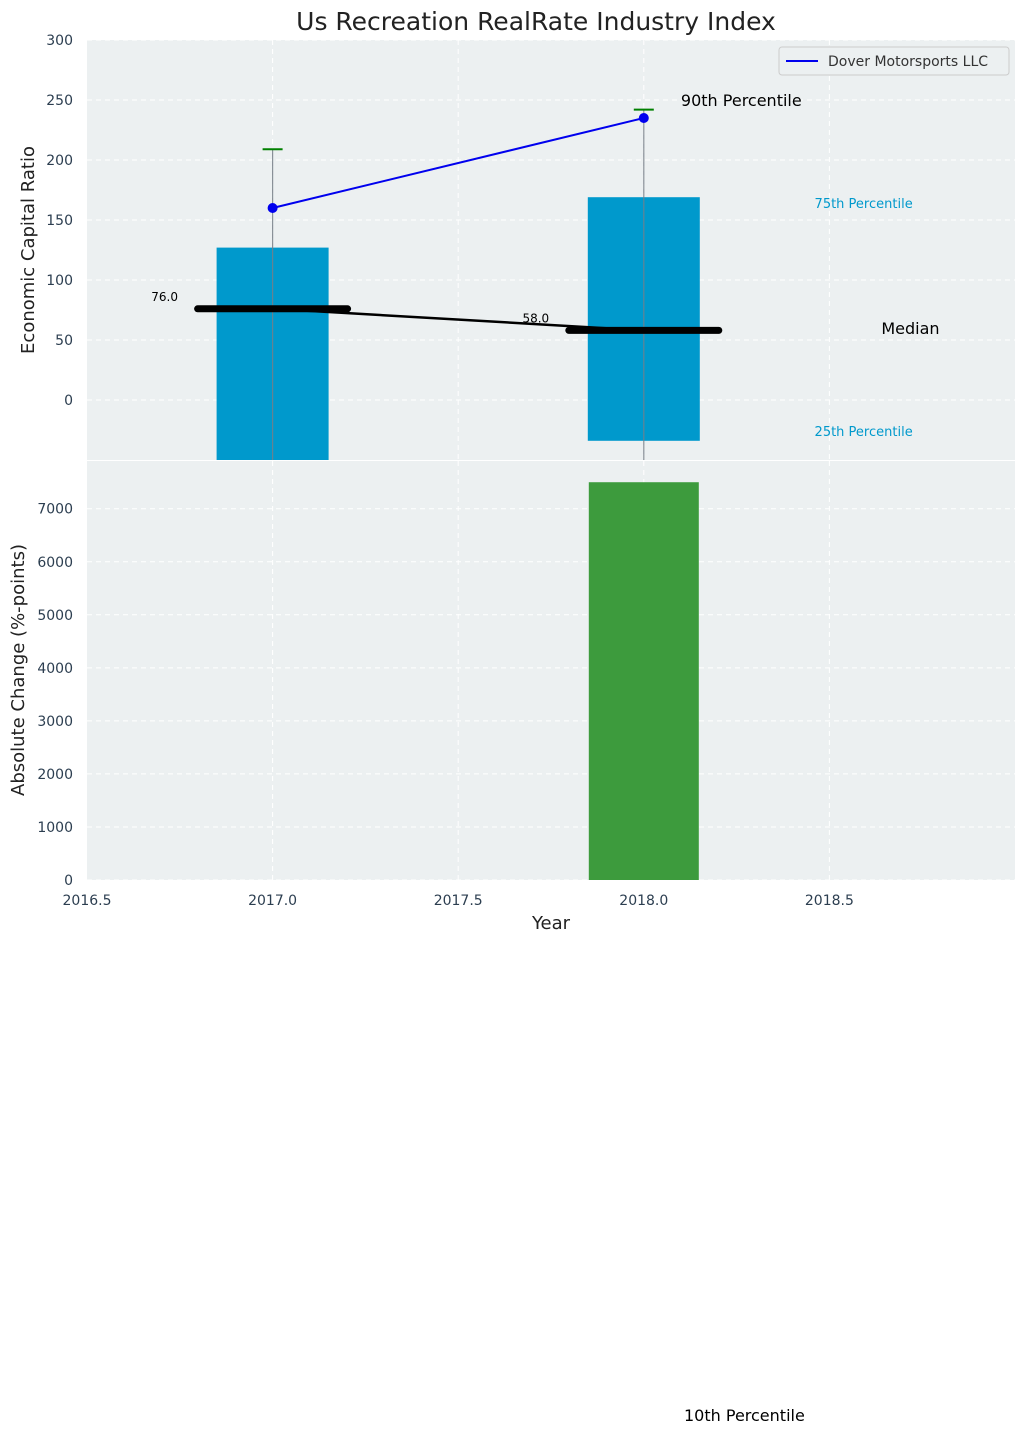 This screenshot has width=1026, height=1435. What do you see at coordinates (458, 319) in the screenshot?
I see `median-trend-line` at bounding box center [458, 319].